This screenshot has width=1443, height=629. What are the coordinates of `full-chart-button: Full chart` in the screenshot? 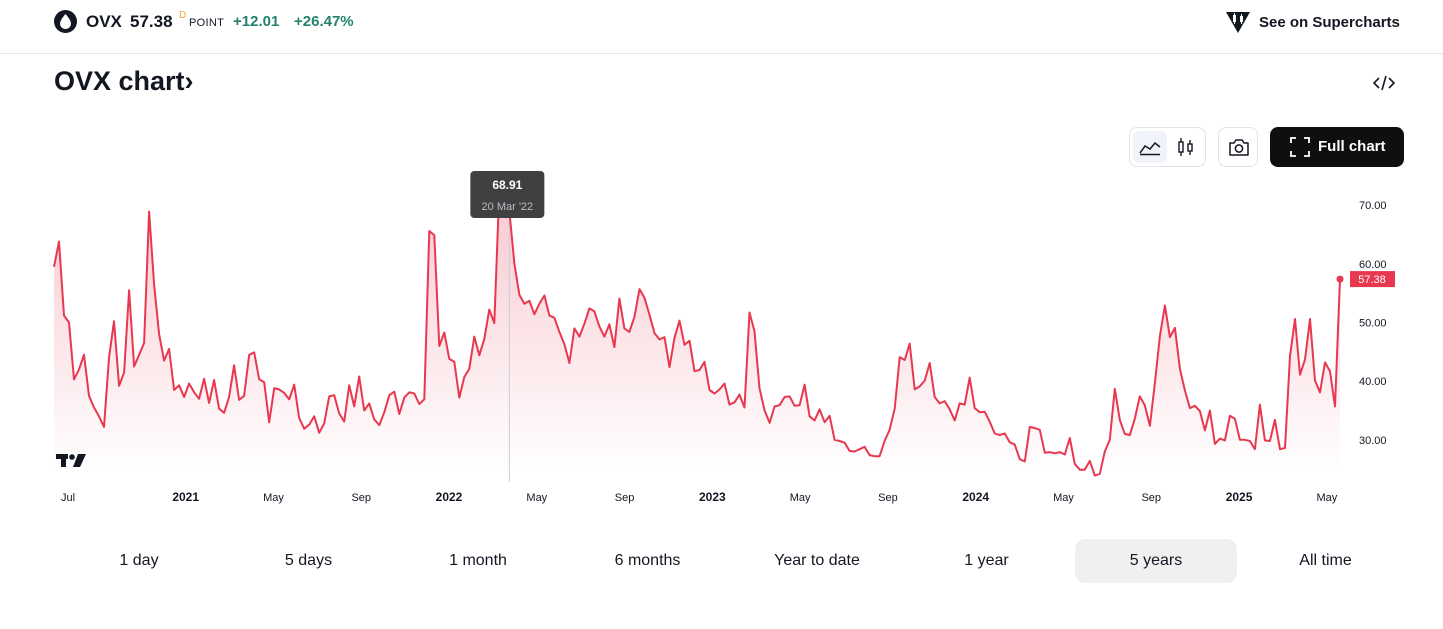 It's located at (1337, 147).